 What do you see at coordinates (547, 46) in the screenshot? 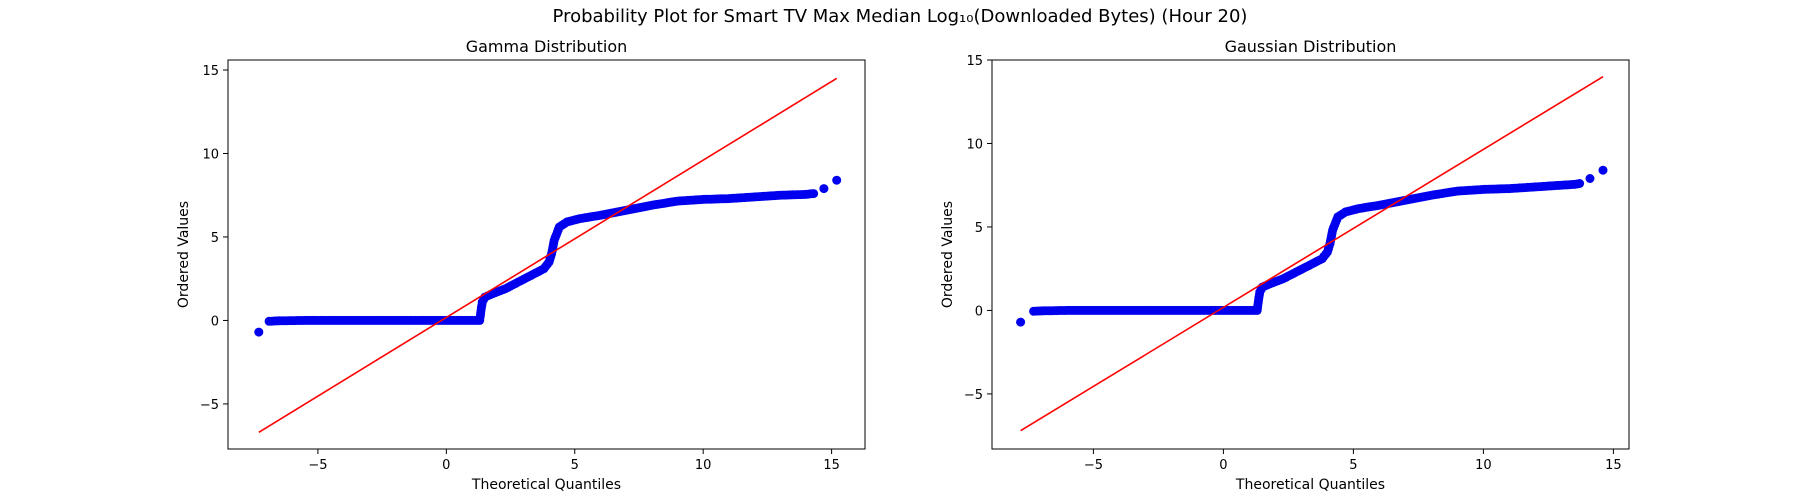
I see `subplot-title: Gamma Distribution` at bounding box center [547, 46].